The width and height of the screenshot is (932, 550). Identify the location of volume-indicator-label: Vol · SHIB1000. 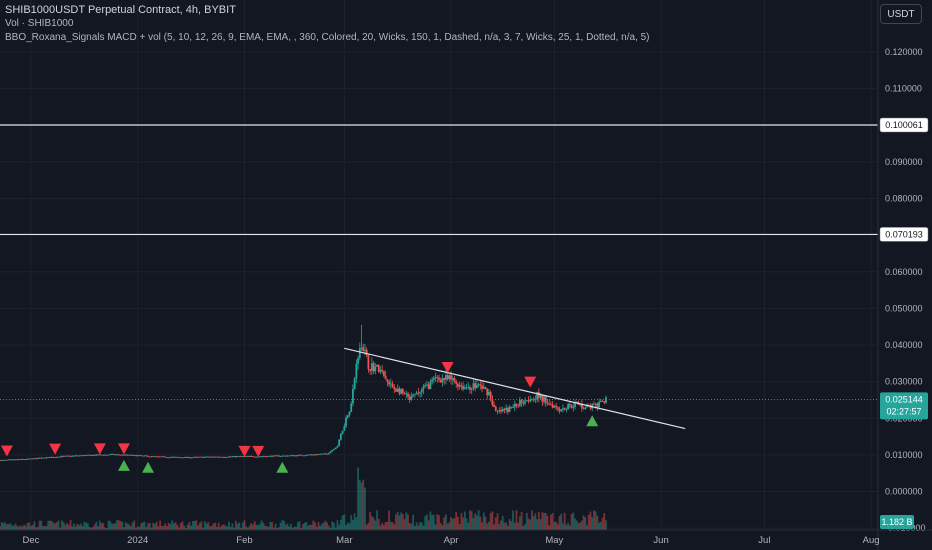
(39, 23).